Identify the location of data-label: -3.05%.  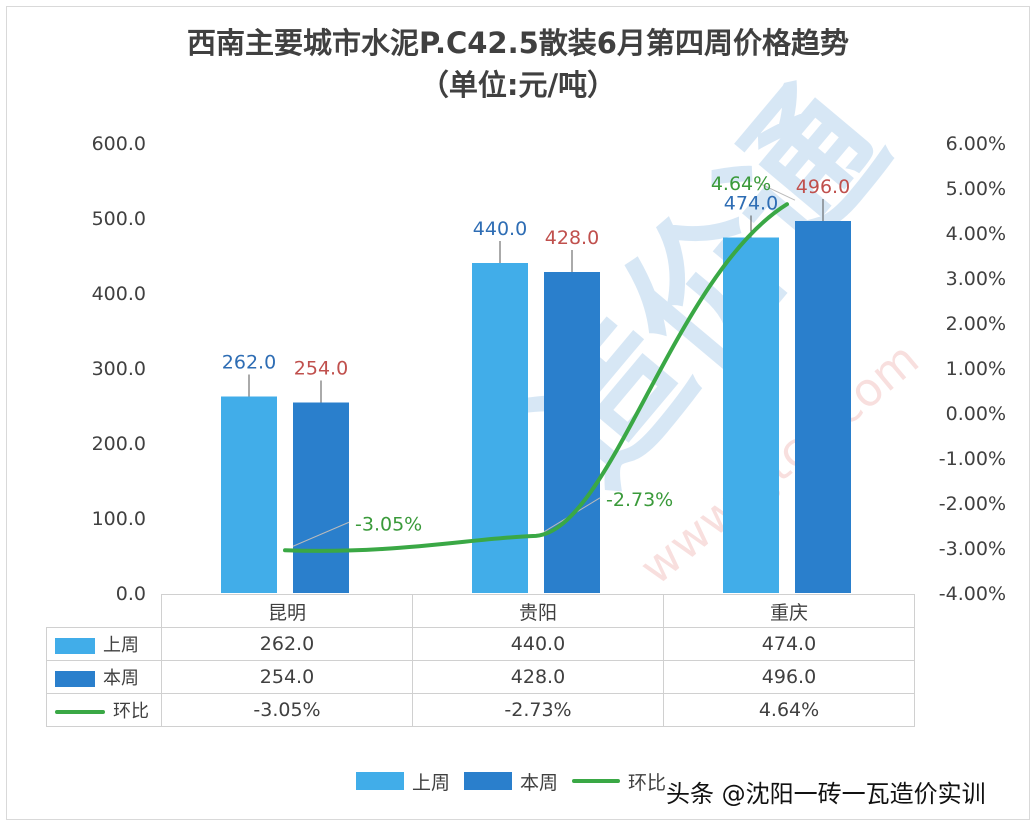
(388, 524).